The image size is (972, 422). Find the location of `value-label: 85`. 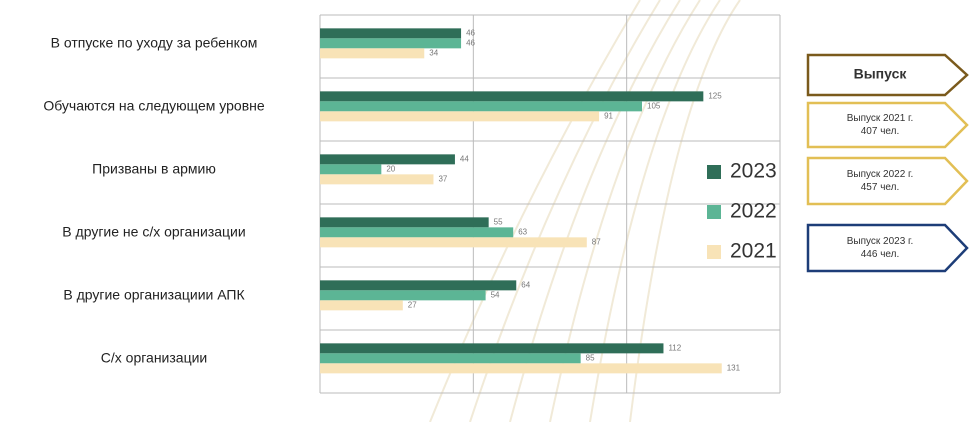

value-label: 85 is located at coordinates (590, 357).